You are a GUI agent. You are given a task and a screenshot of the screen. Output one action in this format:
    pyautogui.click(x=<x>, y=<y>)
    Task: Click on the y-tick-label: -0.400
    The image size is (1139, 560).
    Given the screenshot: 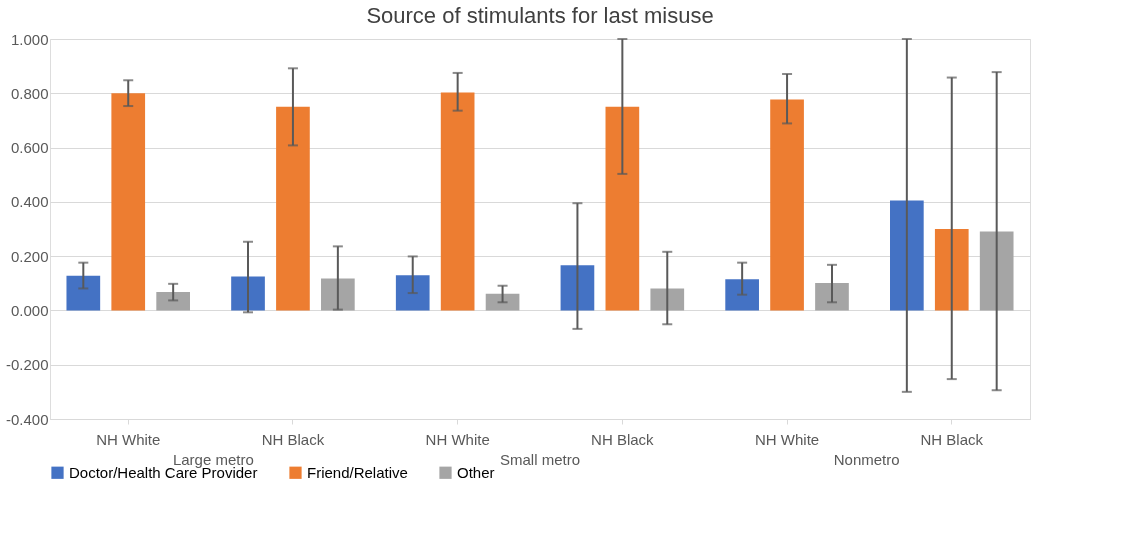 What is the action you would take?
    pyautogui.click(x=27, y=419)
    